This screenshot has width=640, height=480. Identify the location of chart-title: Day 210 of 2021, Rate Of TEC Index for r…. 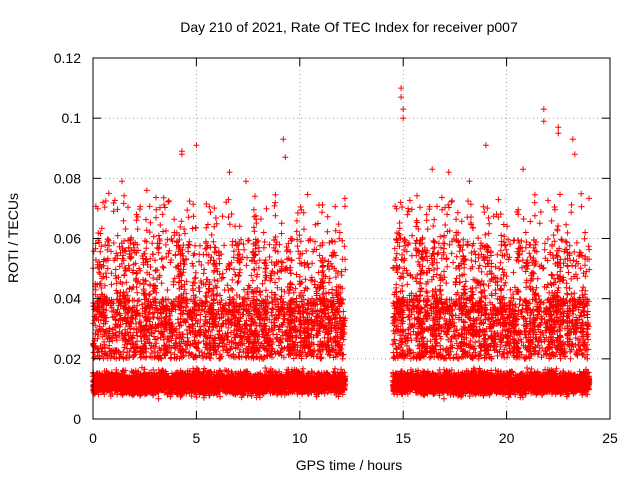
(349, 27).